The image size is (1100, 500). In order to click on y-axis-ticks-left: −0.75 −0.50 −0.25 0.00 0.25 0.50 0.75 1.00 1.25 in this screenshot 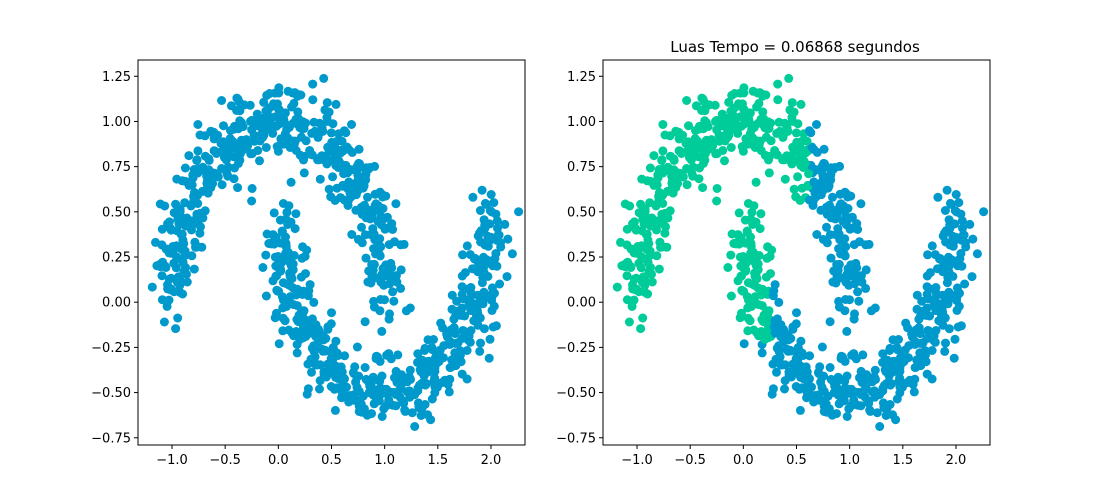, I will do `click(114, 258)`.